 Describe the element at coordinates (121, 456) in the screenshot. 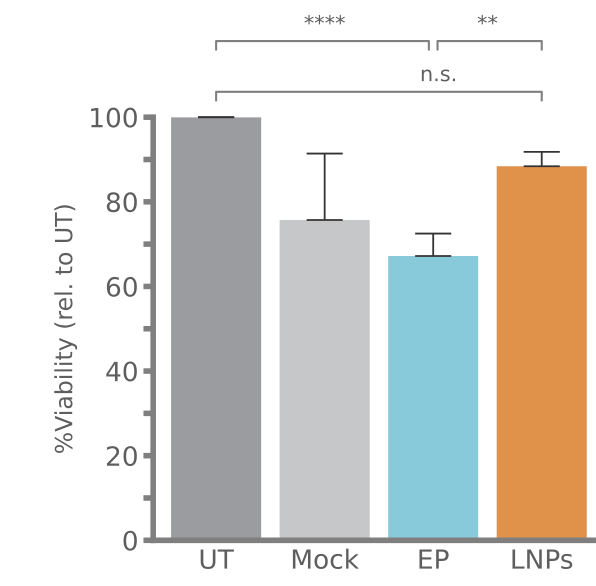

I see `y-tick-label: 20` at that location.